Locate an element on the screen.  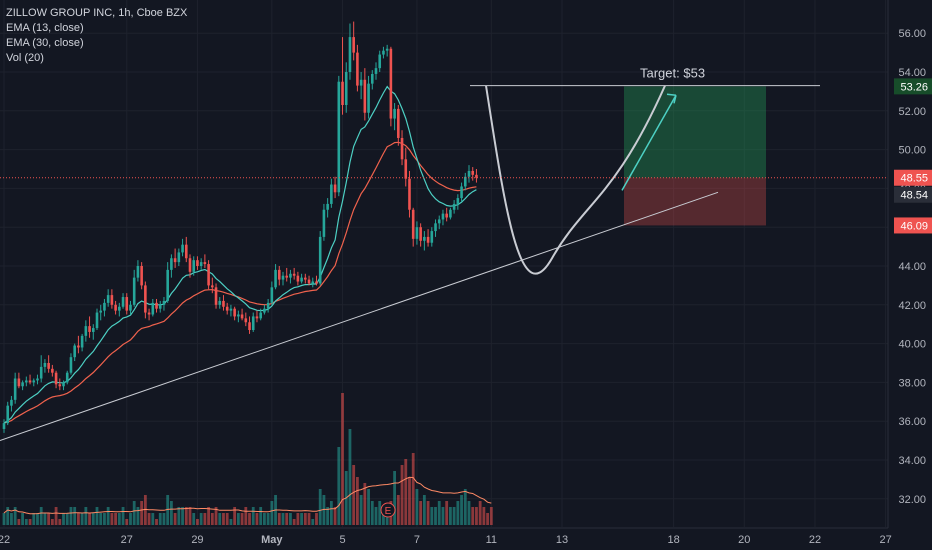
price-tag-bg is located at coordinates (913, 86).